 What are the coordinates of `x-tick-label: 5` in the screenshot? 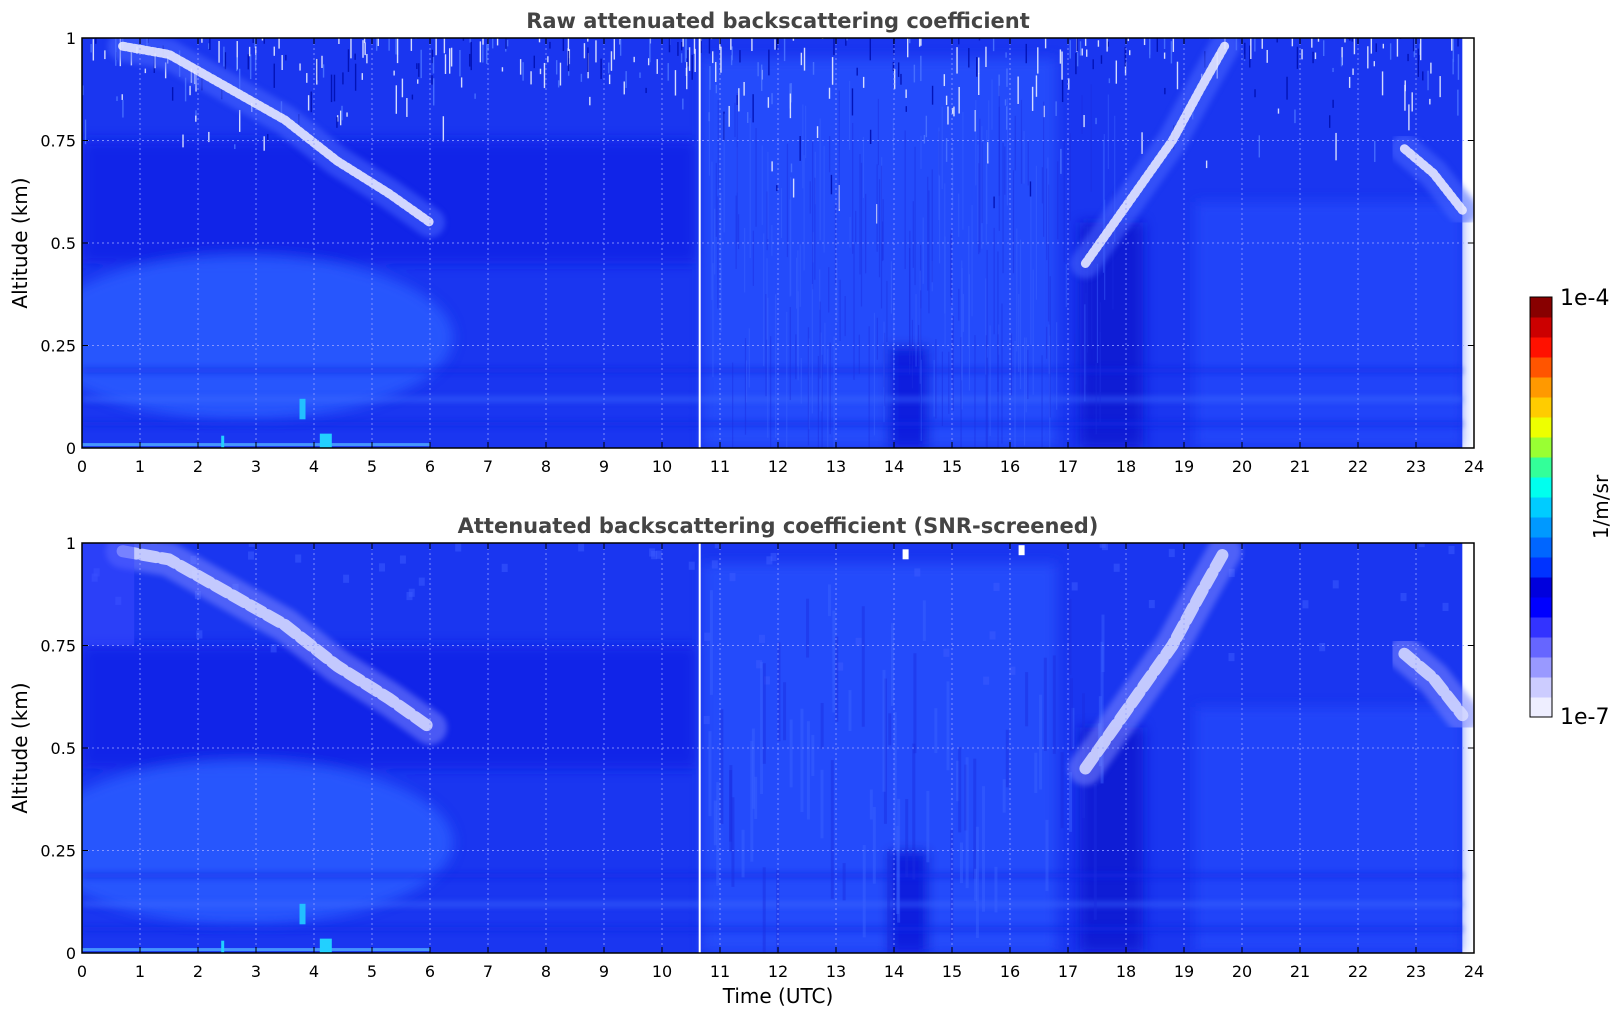 It's located at (372, 466).